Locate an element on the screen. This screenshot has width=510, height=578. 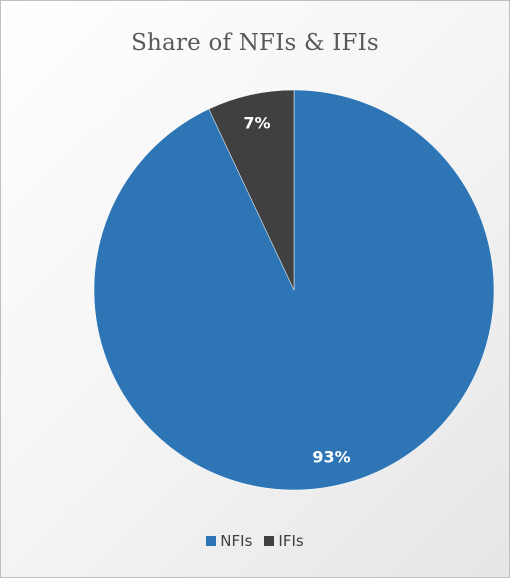
legend: NFIs IFIs is located at coordinates (255, 541).